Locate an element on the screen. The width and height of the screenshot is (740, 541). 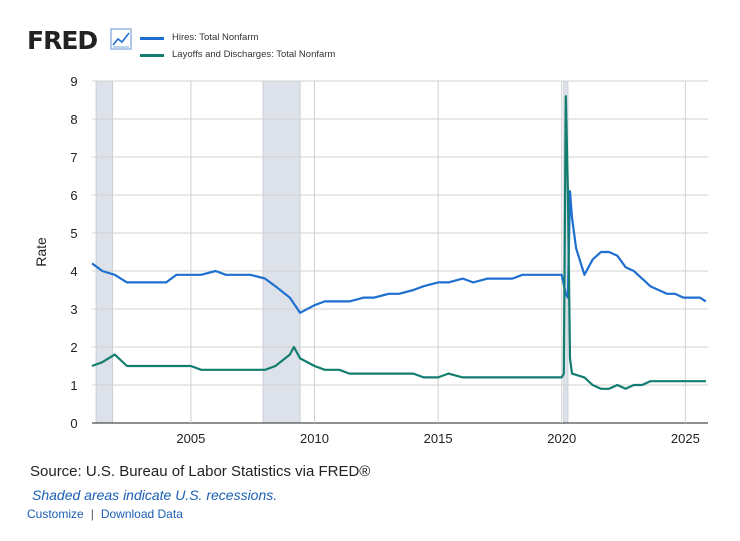
customize-link: Customize is located at coordinates (55, 514).